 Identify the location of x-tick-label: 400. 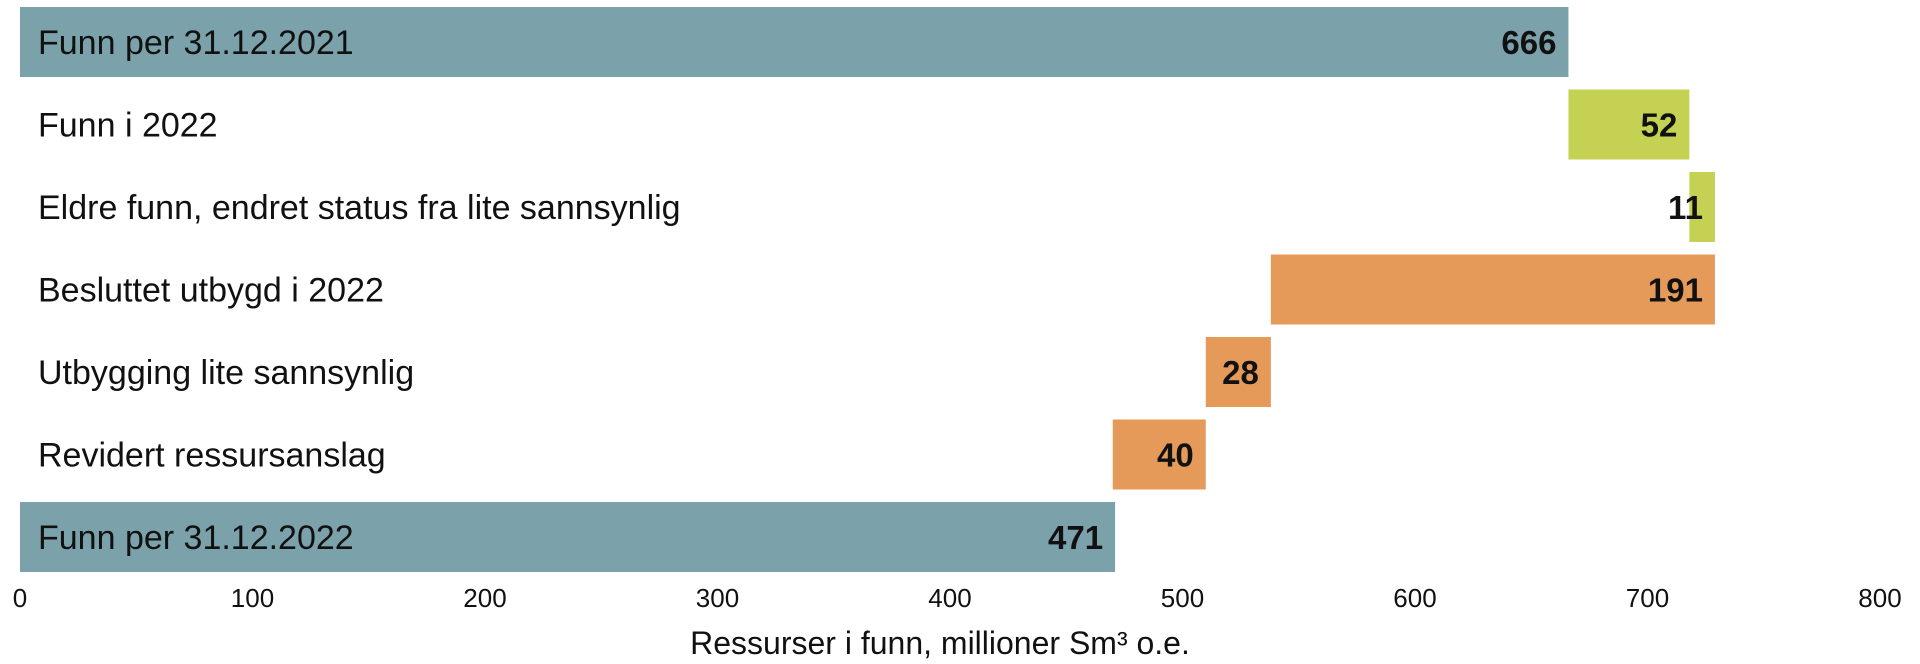
(949, 598).